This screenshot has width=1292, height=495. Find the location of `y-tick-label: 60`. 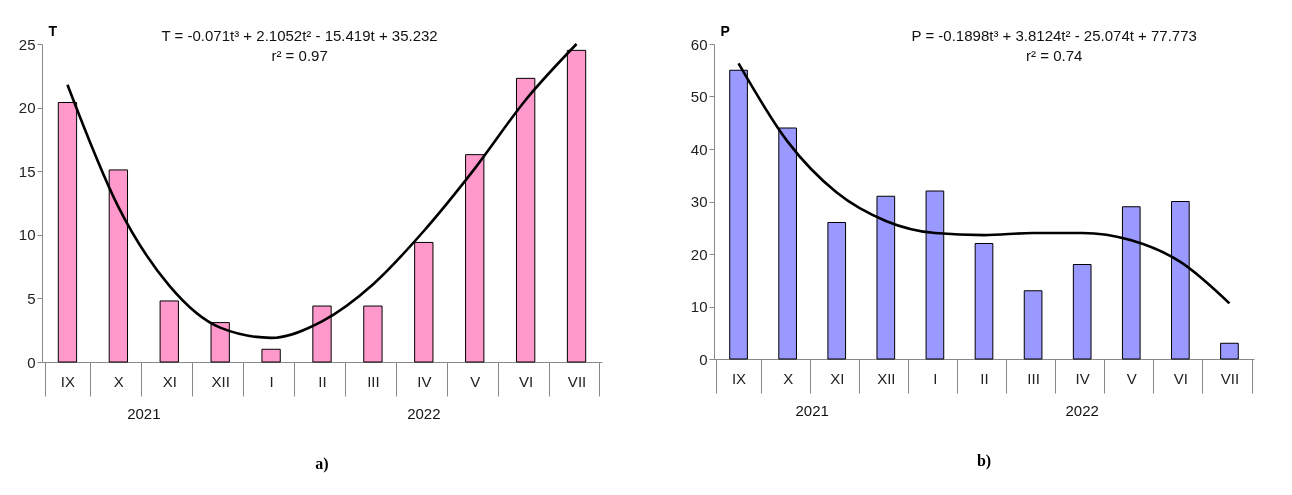

y-tick-label: 60 is located at coordinates (699, 44).